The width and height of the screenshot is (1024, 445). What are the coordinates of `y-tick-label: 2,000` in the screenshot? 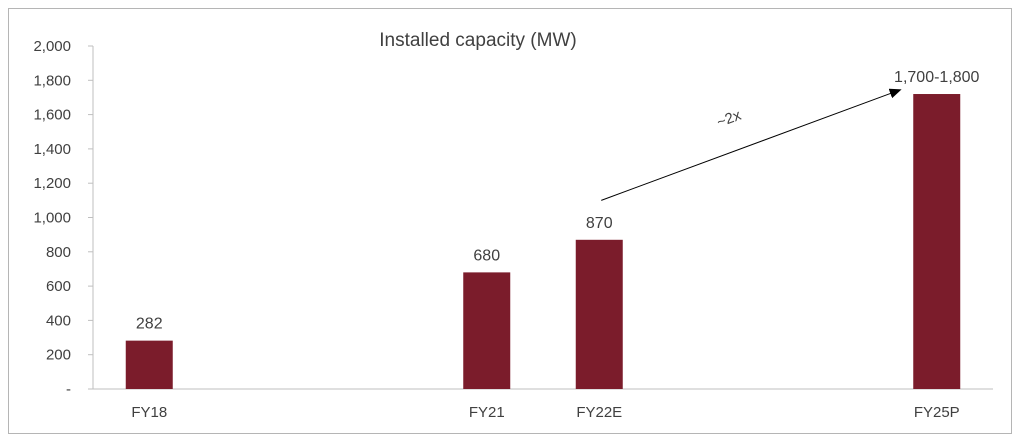 It's located at (52, 46).